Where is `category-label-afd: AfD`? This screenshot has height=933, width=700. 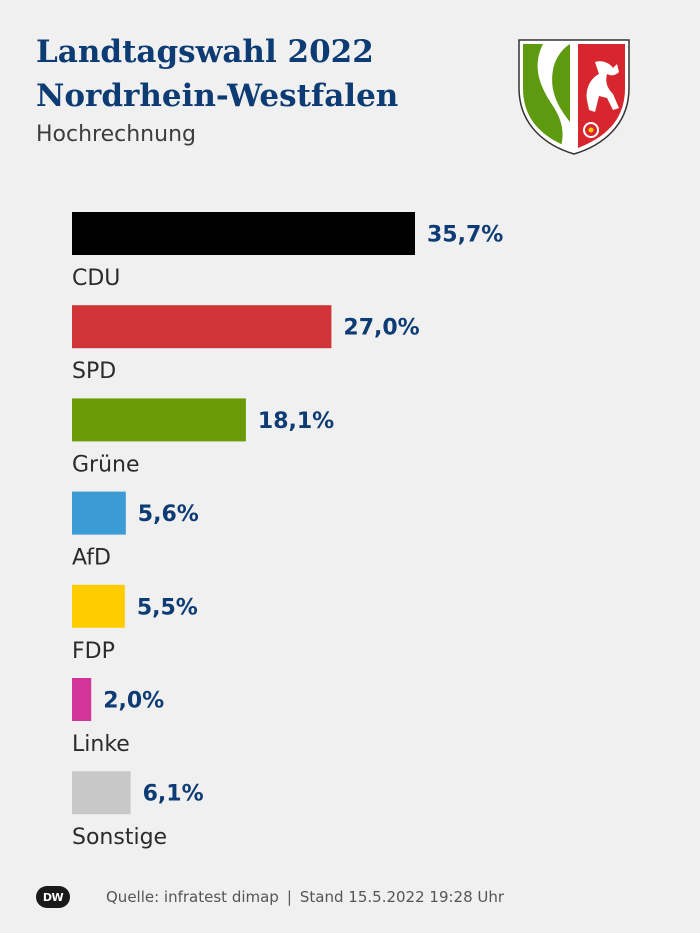
category-label-afd: AfD is located at coordinates (91, 558).